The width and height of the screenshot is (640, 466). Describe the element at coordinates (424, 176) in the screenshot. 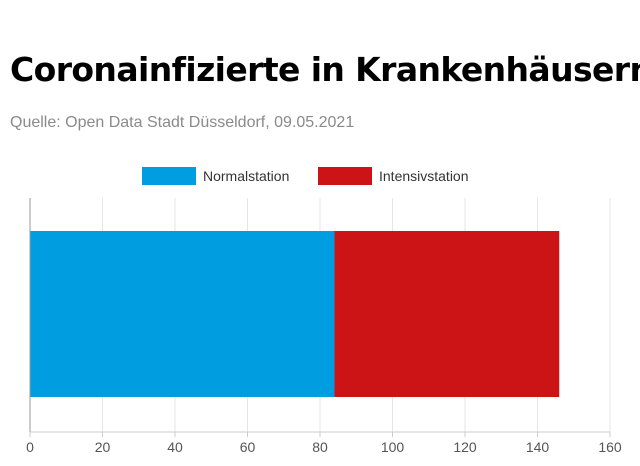

I see `legend-label-intensivstation: Intensivstation` at that location.